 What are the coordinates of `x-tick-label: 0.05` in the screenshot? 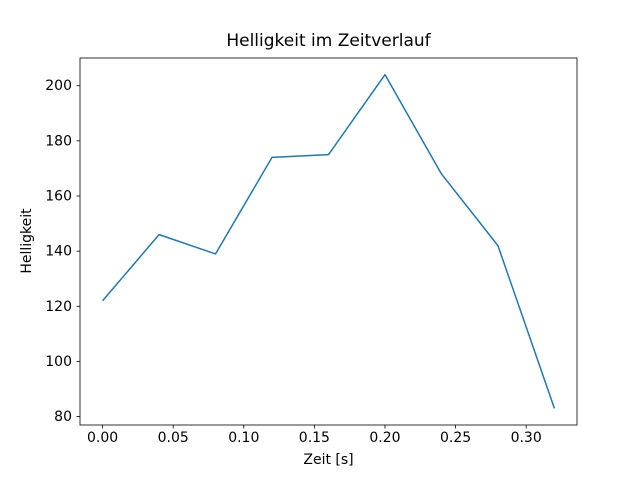 It's located at (173, 438).